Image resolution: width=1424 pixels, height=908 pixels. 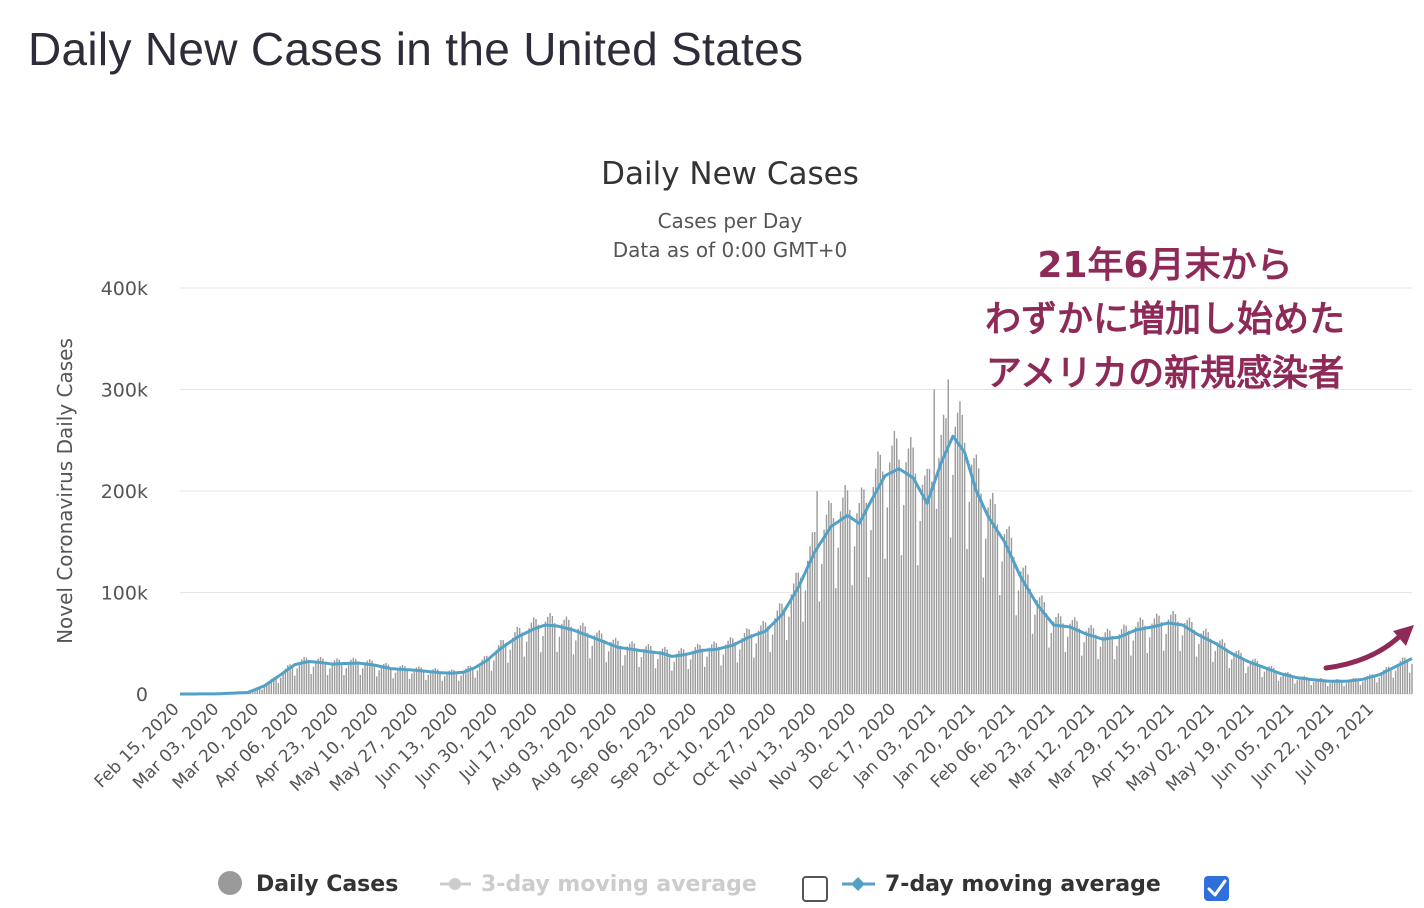 What do you see at coordinates (634, 887) in the screenshot?
I see `legend-item-3-day-moving-average: 3-day moving average` at bounding box center [634, 887].